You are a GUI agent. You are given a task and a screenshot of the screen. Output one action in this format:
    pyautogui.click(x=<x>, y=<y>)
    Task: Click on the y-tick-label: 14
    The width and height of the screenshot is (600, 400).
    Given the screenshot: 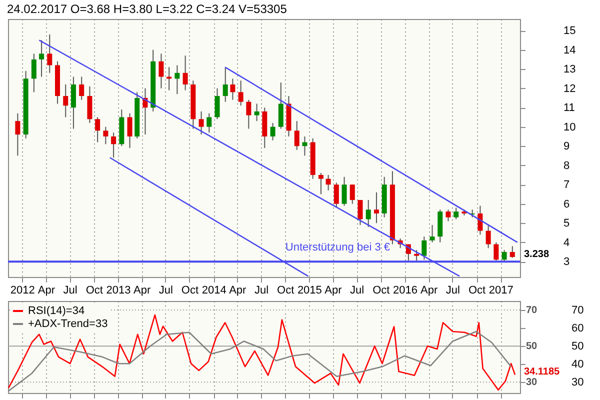 What is the action you would take?
    pyautogui.click(x=570, y=50)
    